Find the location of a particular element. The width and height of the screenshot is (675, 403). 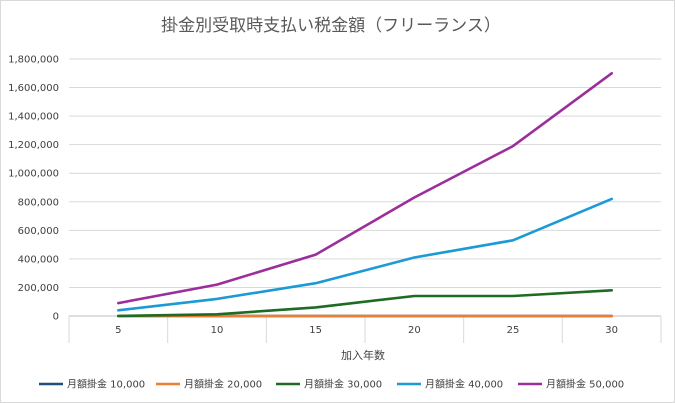

x-tick-label: 15 is located at coordinates (315, 330).